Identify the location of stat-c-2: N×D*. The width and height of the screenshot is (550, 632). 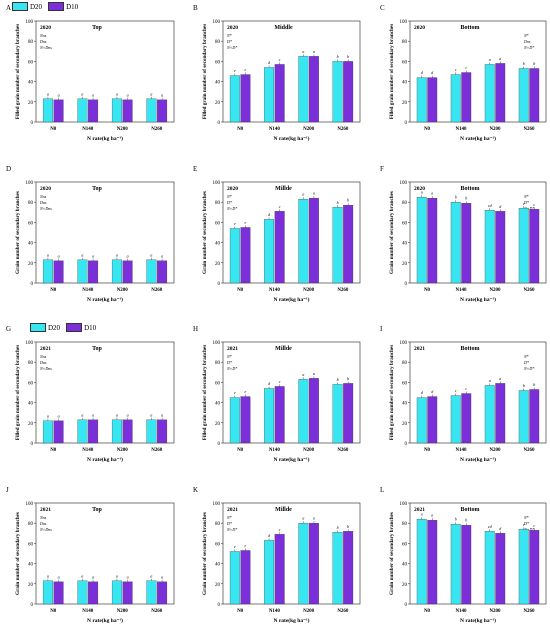
(528, 47).